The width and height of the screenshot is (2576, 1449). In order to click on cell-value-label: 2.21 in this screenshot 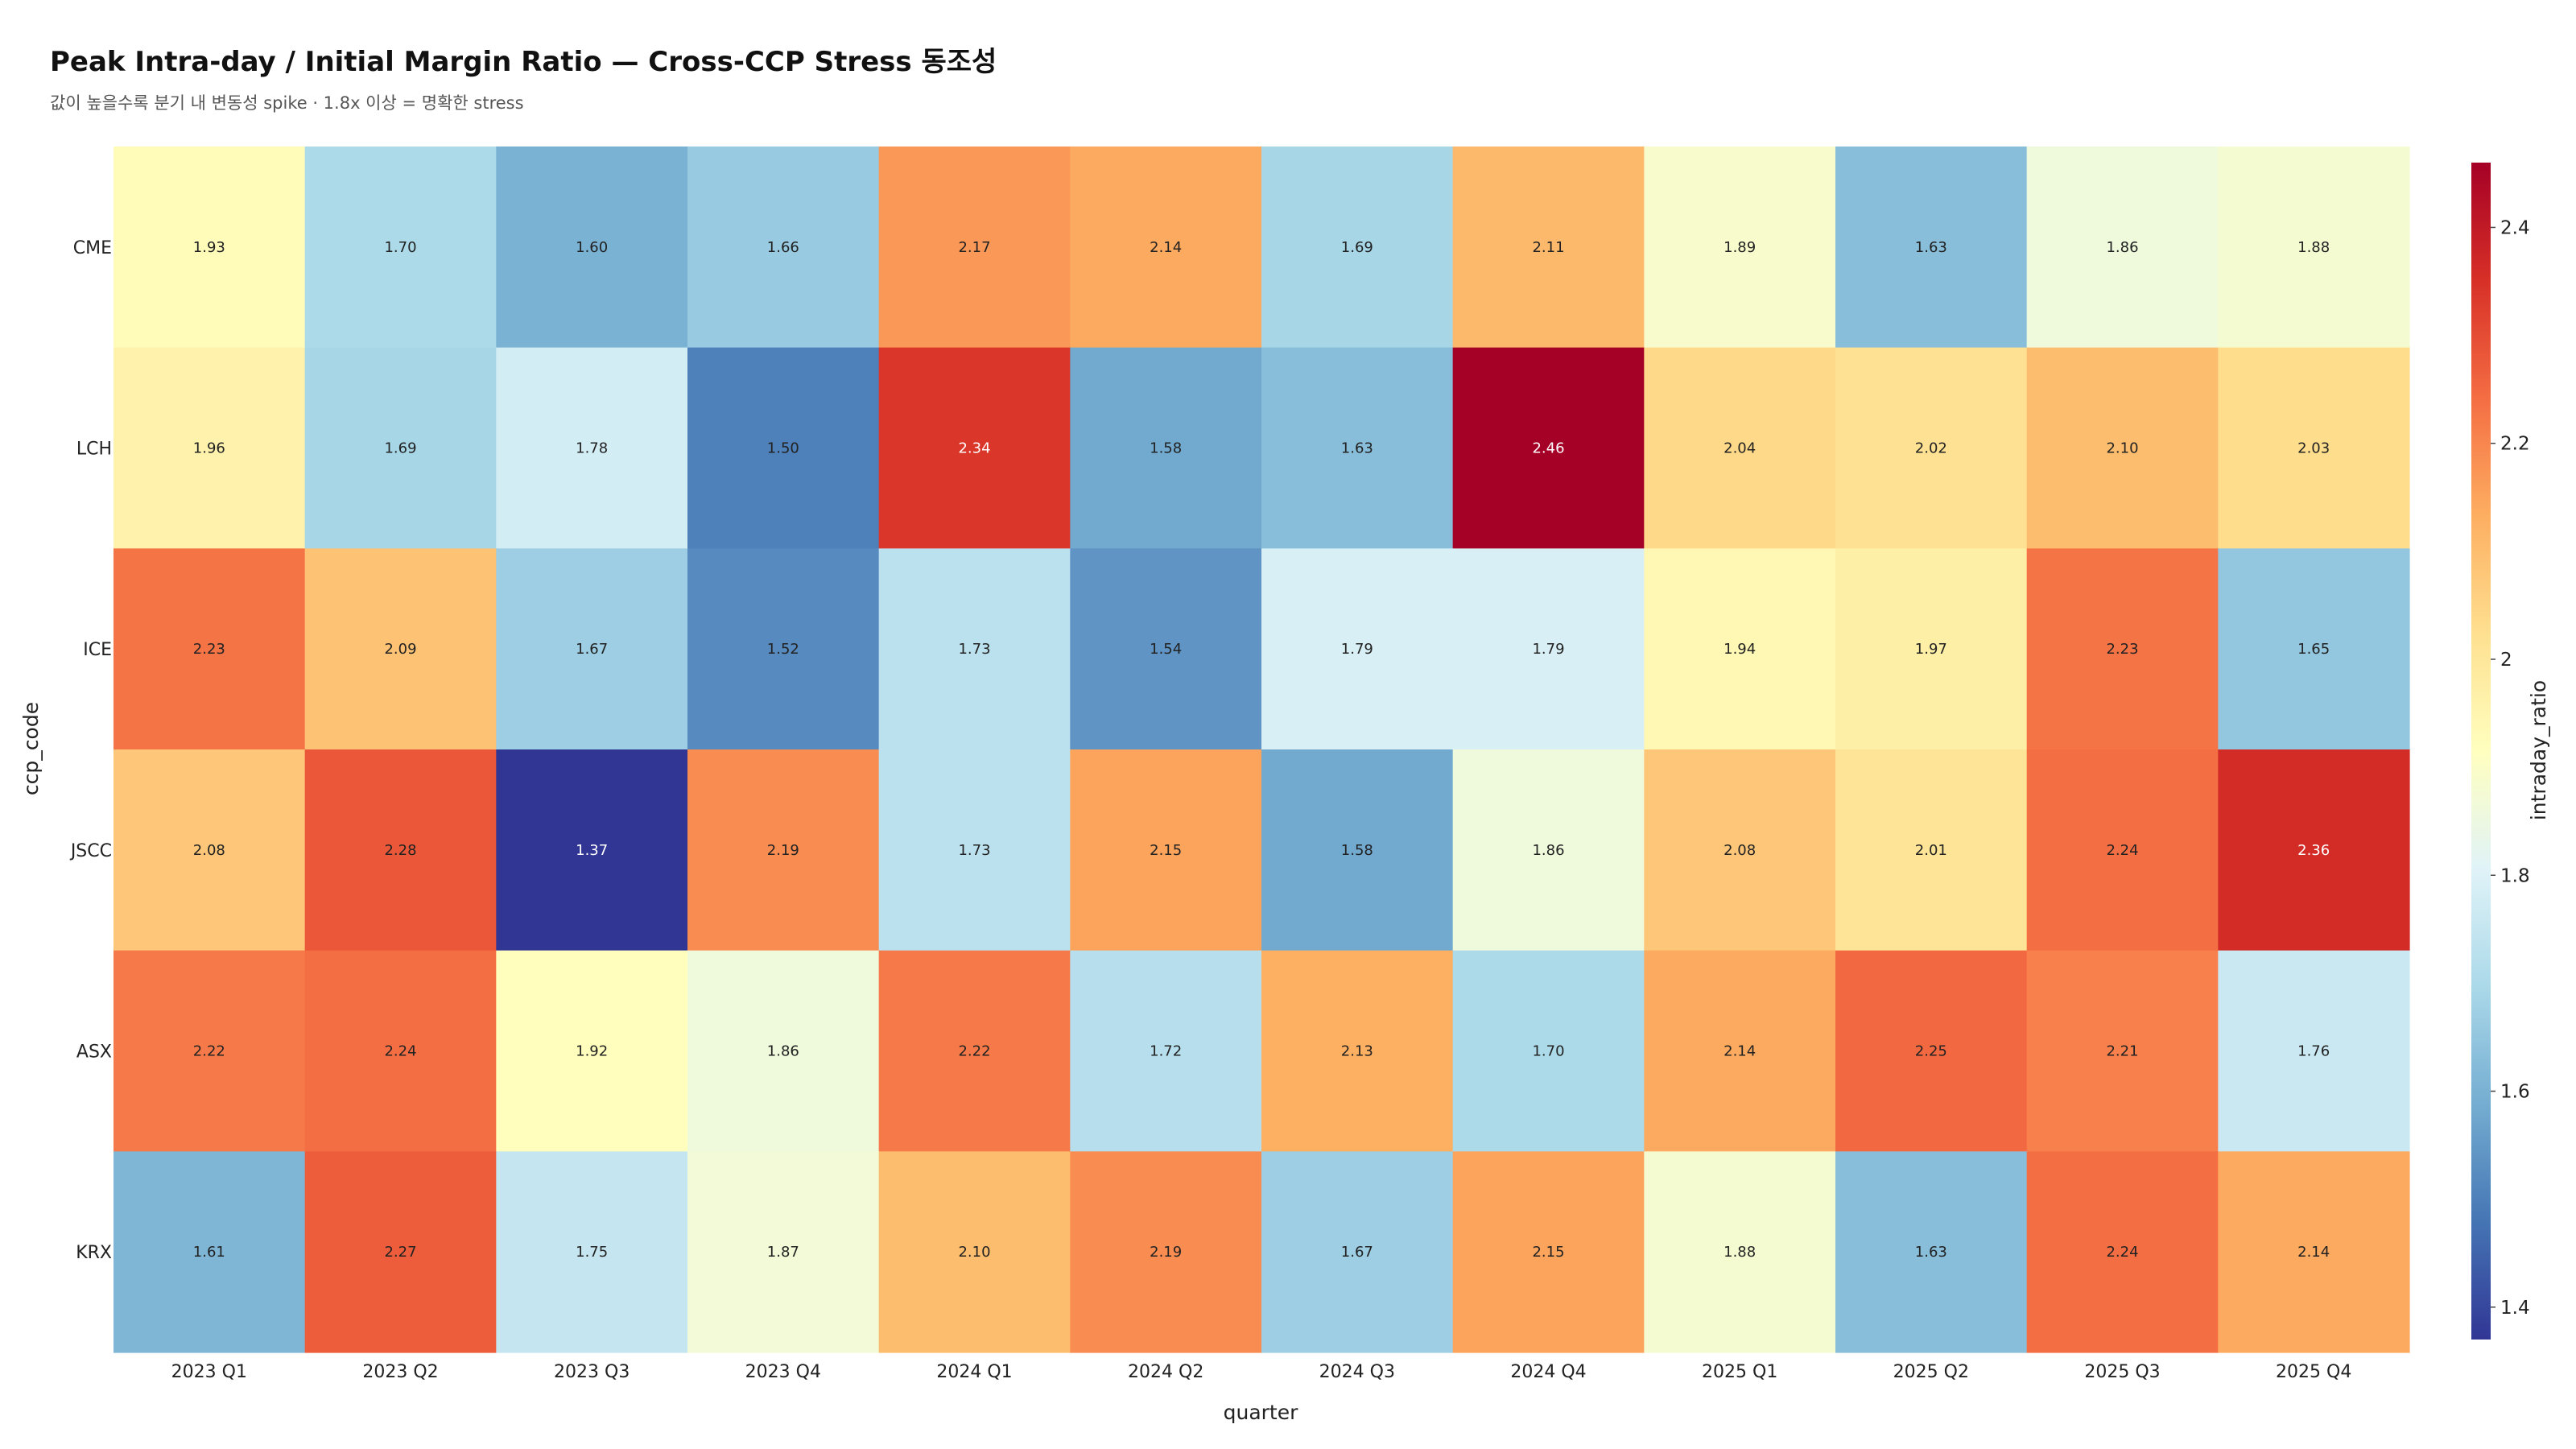, I will do `click(2122, 1051)`.